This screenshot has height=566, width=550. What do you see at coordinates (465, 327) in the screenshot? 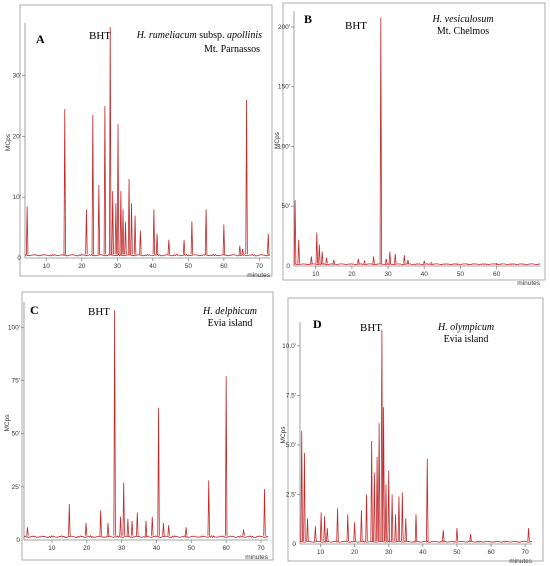
I see `panel-d-species: H. olympicum` at bounding box center [465, 327].